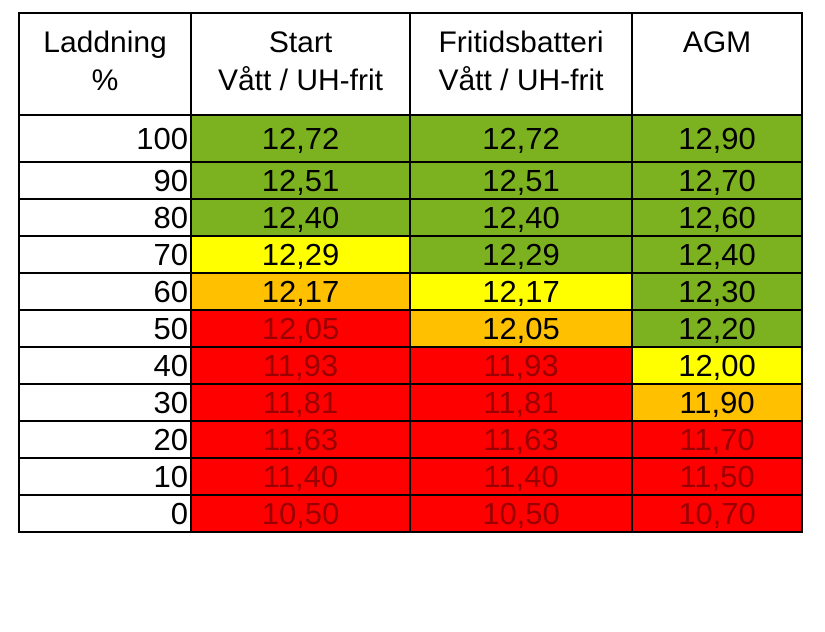 Image resolution: width=825 pixels, height=632 pixels. I want to click on agm-voltage-cell-value: 12,20, so click(717, 328).